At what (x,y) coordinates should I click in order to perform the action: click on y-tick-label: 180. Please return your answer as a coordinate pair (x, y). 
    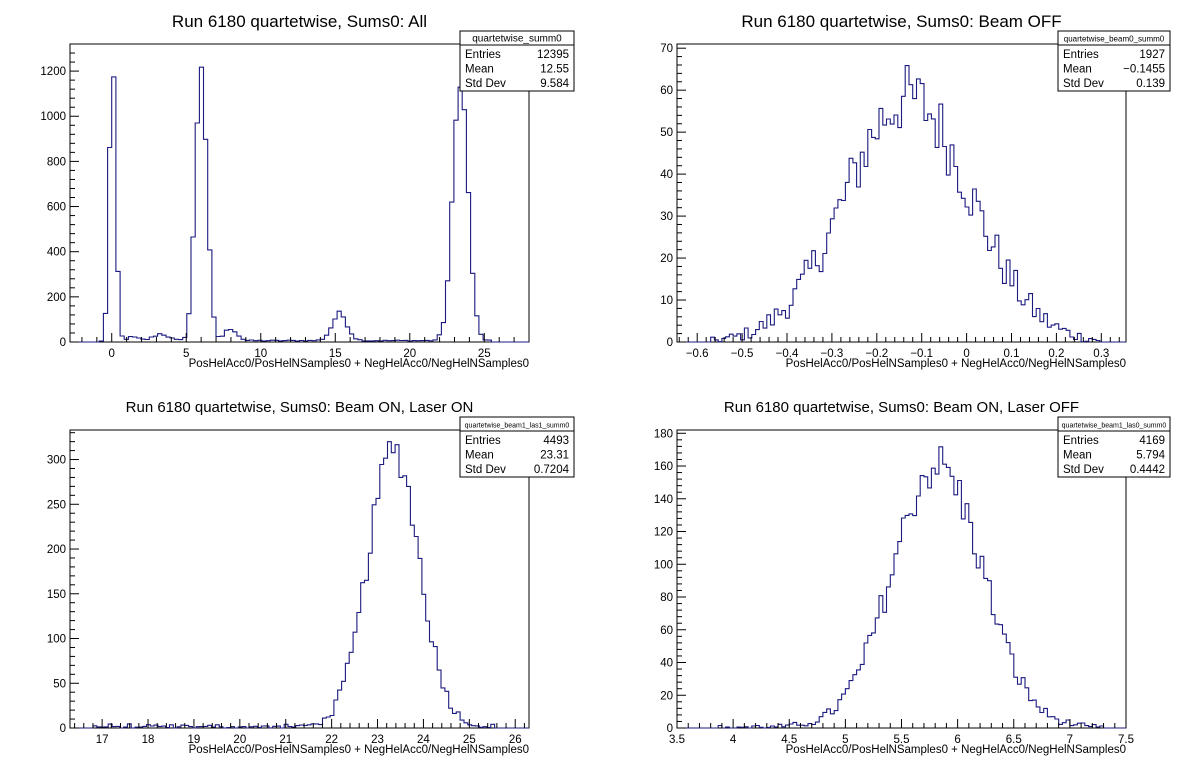
    Looking at the image, I should click on (663, 434).